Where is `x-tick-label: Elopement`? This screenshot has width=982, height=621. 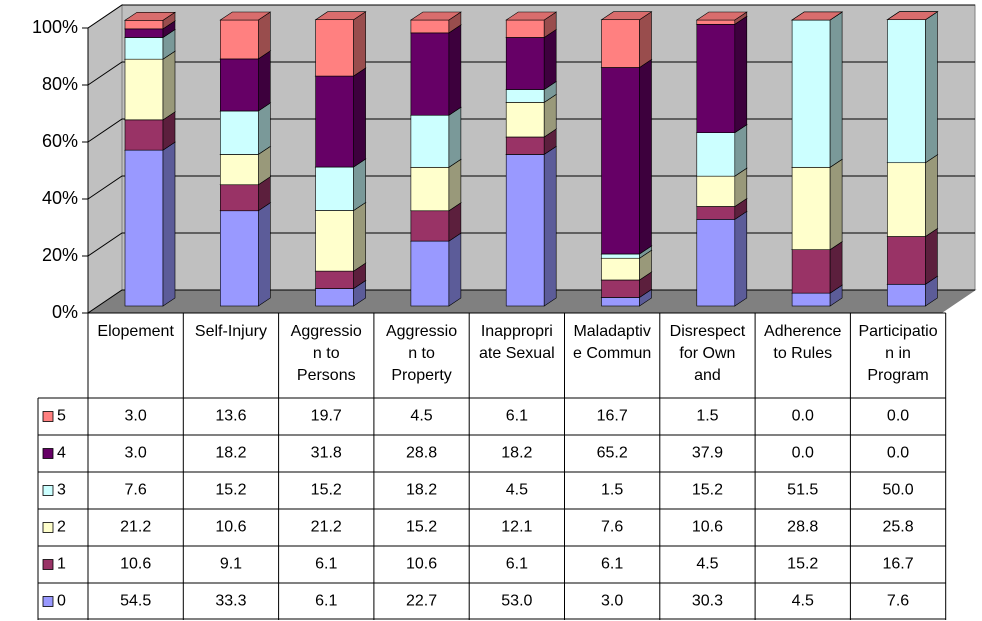 x-tick-label: Elopement is located at coordinates (135, 331).